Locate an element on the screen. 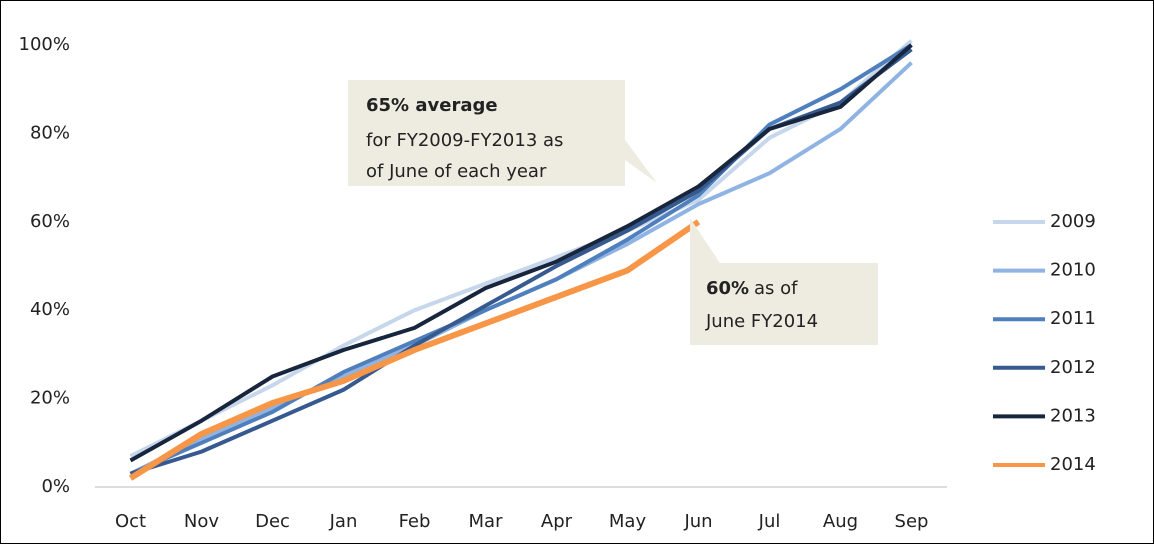 The image size is (1154, 544). x-tick-label: Apr is located at coordinates (557, 521).